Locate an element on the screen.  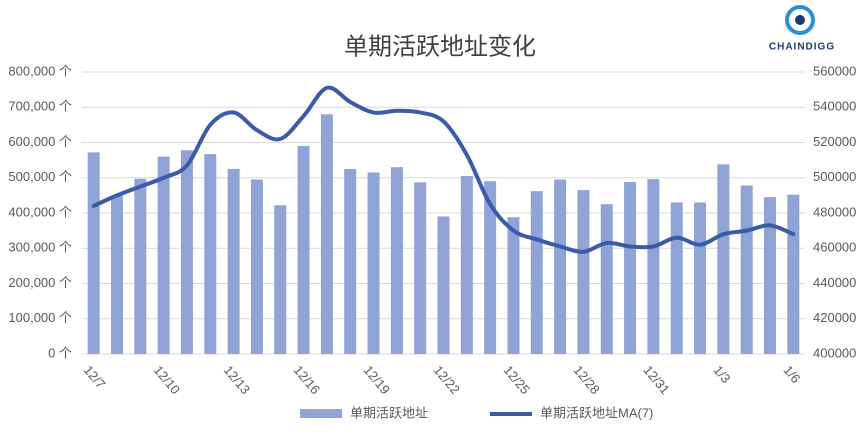
x-tick-label: 12/13 is located at coordinates (237, 379).